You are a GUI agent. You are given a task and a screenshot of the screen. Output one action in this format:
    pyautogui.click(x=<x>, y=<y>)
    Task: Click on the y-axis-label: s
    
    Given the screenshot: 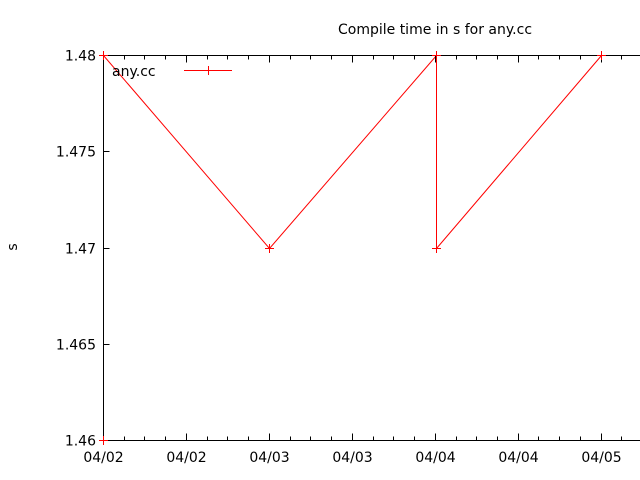 What is the action you would take?
    pyautogui.click(x=13, y=246)
    